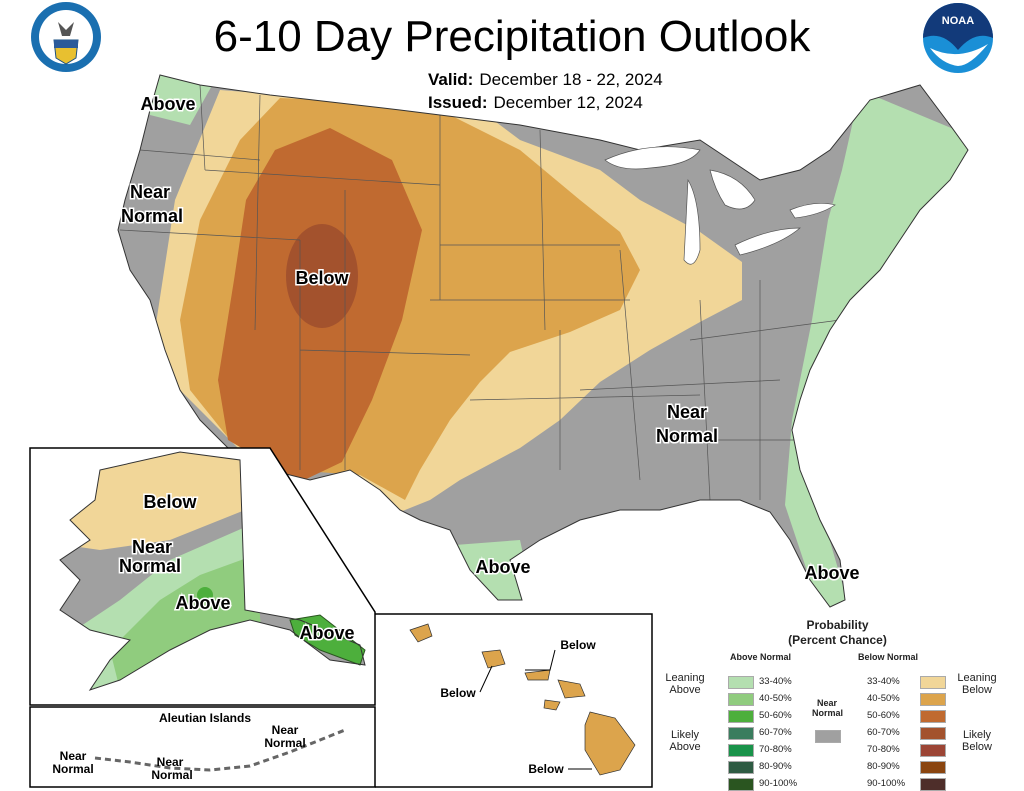 The width and height of the screenshot is (1024, 791). Describe the element at coordinates (778, 783) in the screenshot. I see `legend-above-range: 90-100%` at that location.